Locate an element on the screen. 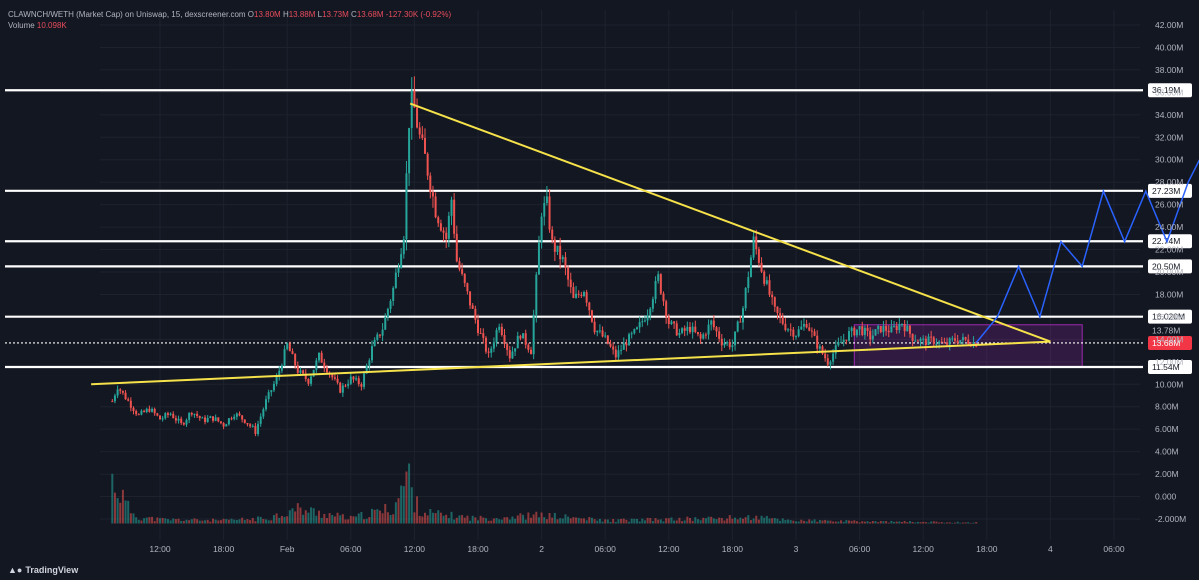 This screenshot has width=1199, height=580. level-label: 27.23M is located at coordinates (1166, 191).